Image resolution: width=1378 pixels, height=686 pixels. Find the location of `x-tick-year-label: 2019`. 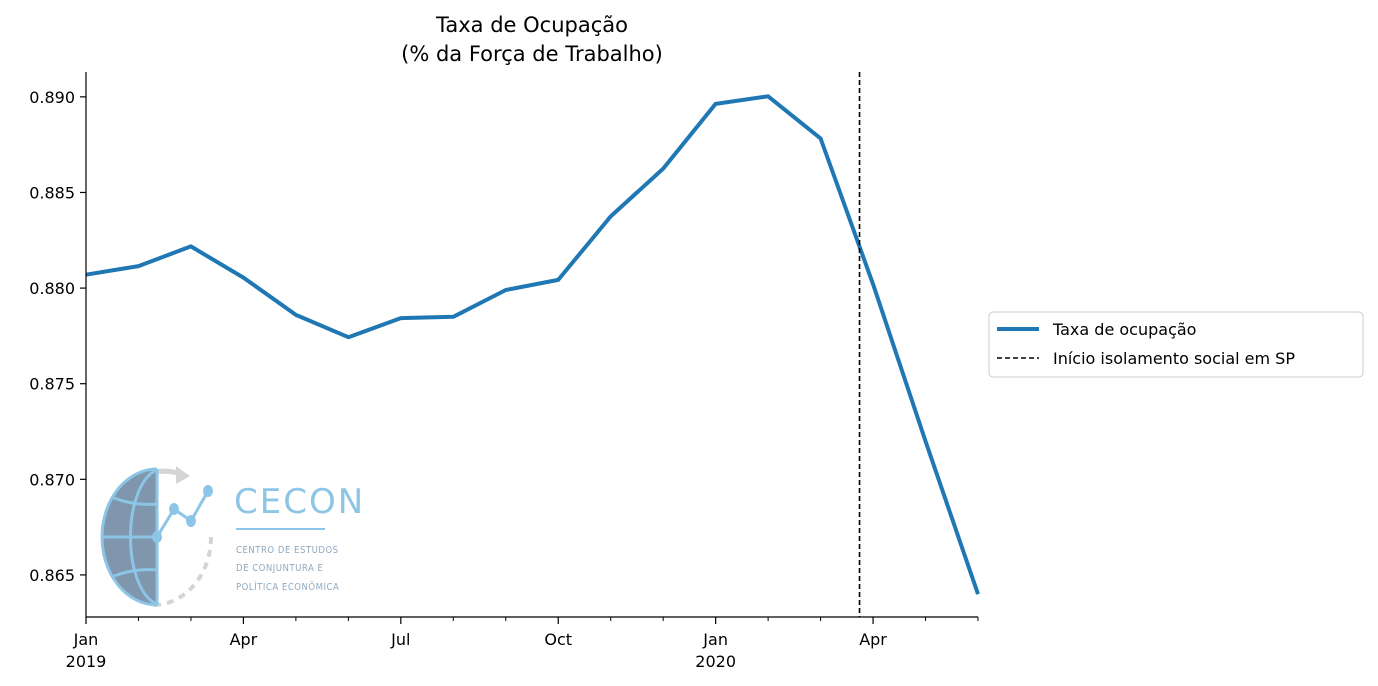

x-tick-year-label: 2019 is located at coordinates (86, 661).